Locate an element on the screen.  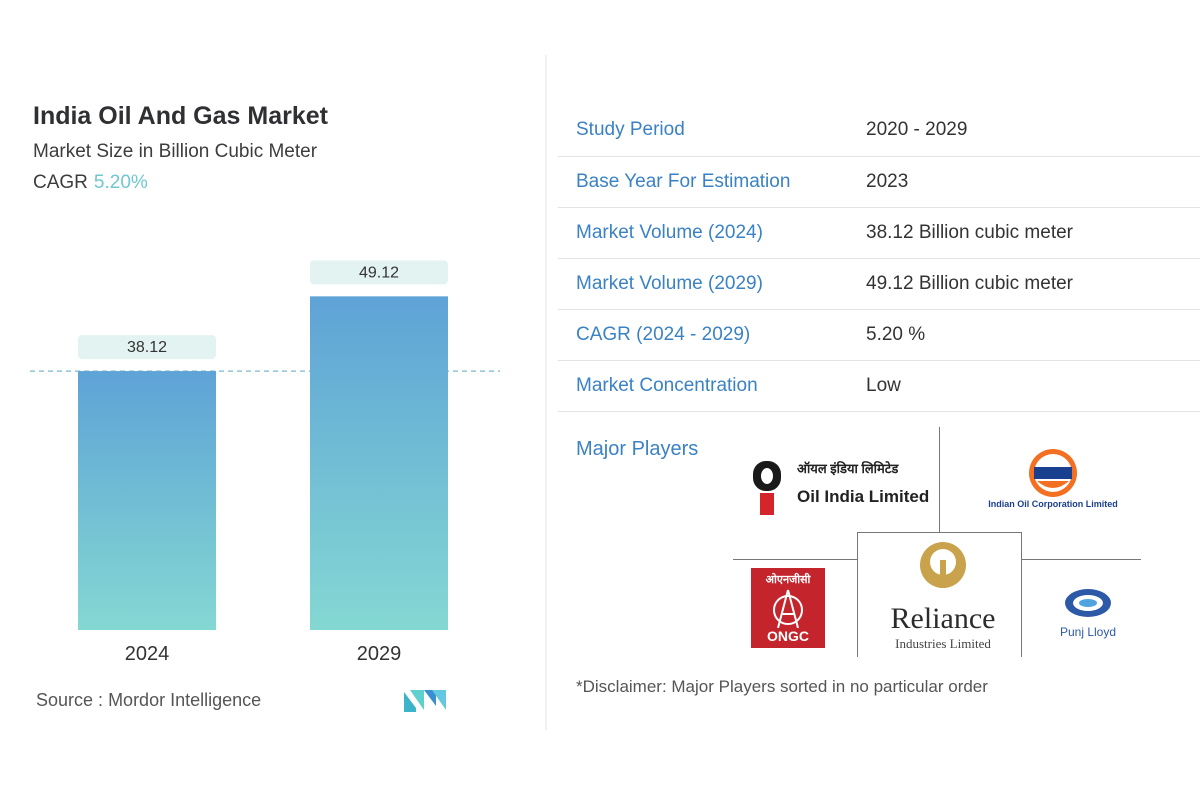
reliance-logo: Reliance Industries Limited is located at coordinates (943, 594).